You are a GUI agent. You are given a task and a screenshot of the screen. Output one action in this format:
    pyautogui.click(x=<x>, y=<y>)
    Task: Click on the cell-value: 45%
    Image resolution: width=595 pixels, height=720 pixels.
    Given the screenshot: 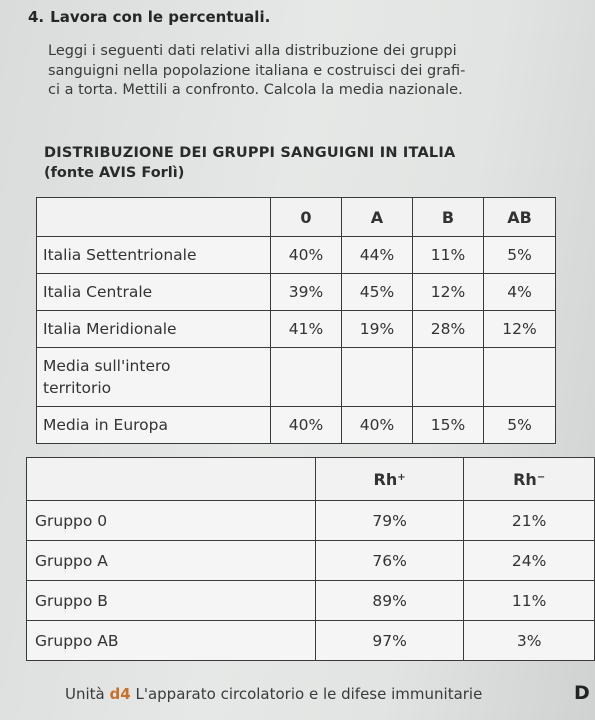 What is the action you would take?
    pyautogui.click(x=377, y=292)
    